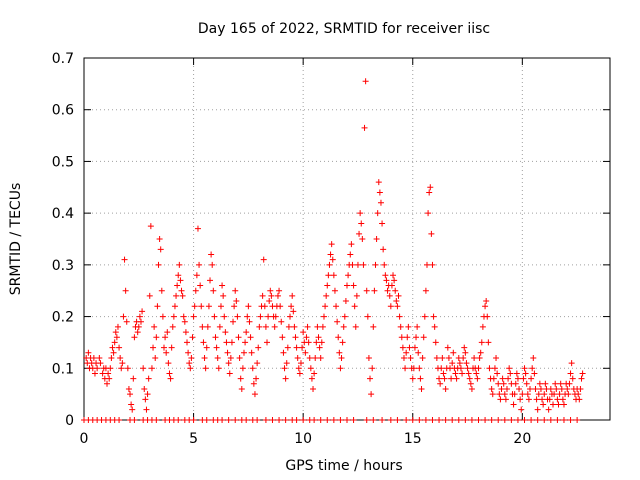 The height and width of the screenshot is (480, 640). Describe the element at coordinates (63, 59) in the screenshot. I see `y-tick-label: 0.7` at that location.